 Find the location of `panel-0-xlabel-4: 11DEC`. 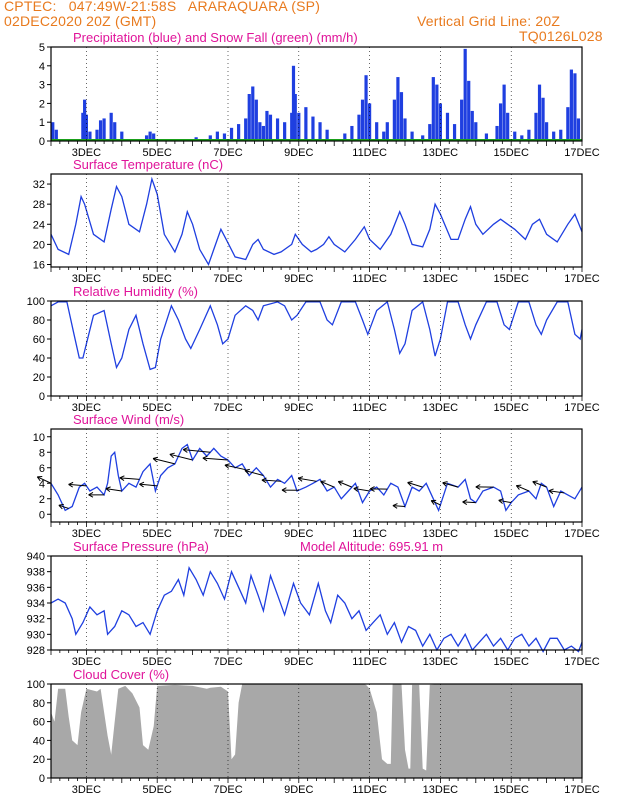

panel-0-xlabel-4: 11DEC is located at coordinates (369, 153).